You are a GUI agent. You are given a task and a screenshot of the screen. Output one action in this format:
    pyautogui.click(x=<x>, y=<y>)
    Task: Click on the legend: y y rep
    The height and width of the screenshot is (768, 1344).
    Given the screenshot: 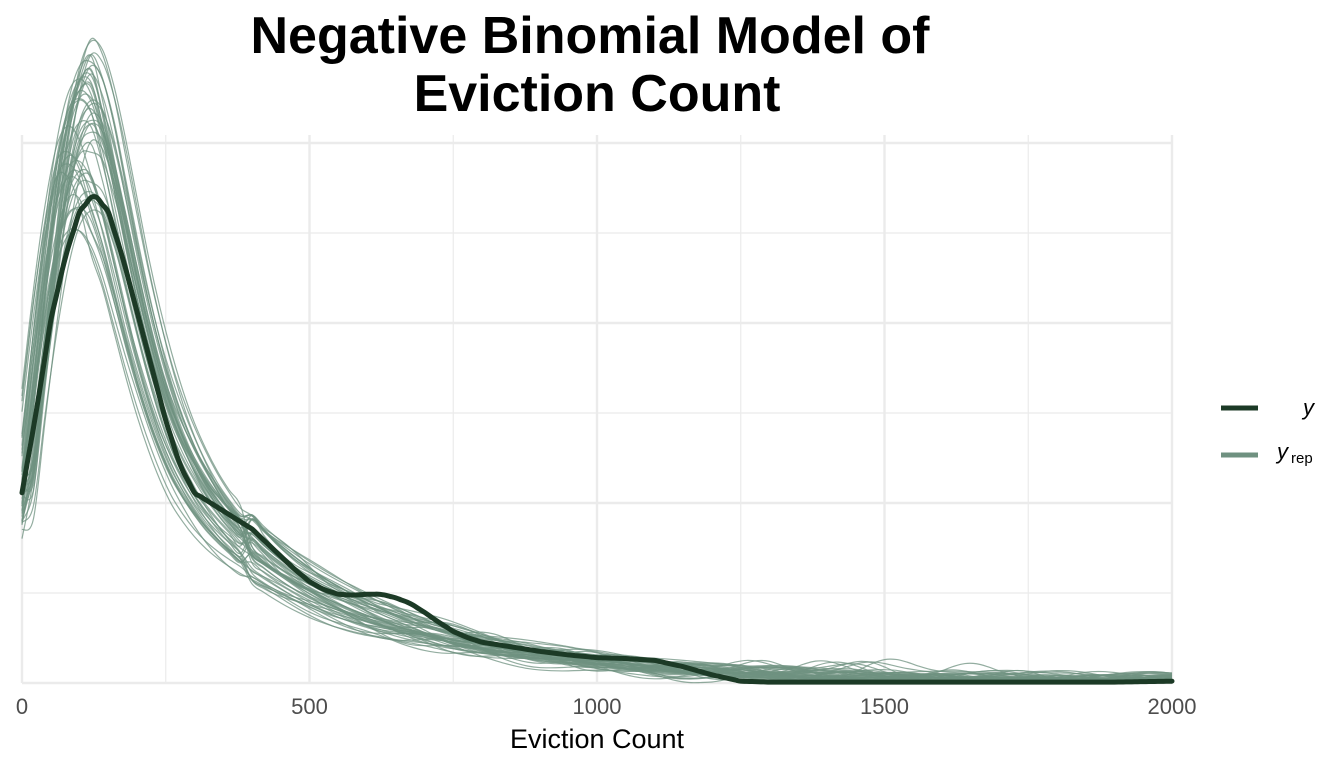 What is the action you would take?
    pyautogui.click(x=1268, y=431)
    